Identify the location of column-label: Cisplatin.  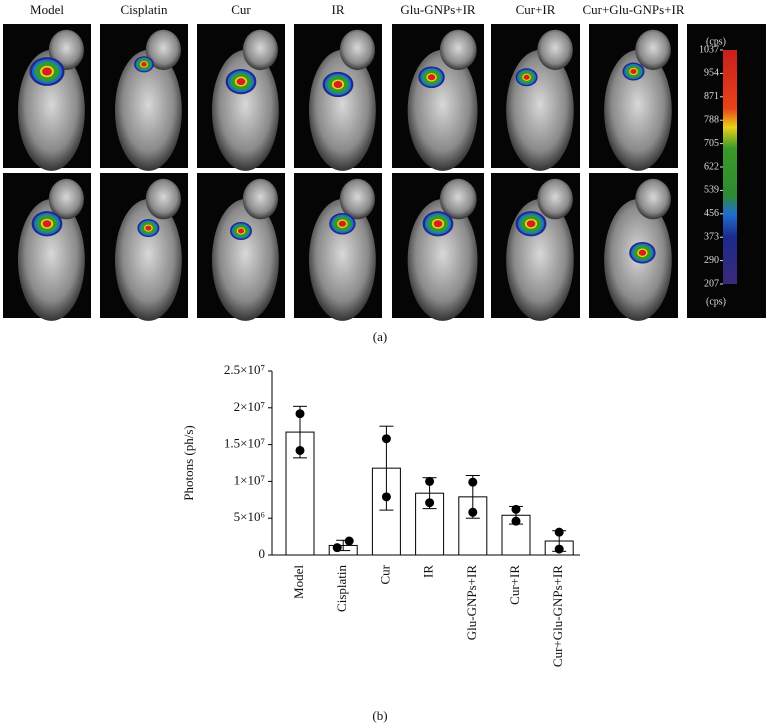
(144, 9).